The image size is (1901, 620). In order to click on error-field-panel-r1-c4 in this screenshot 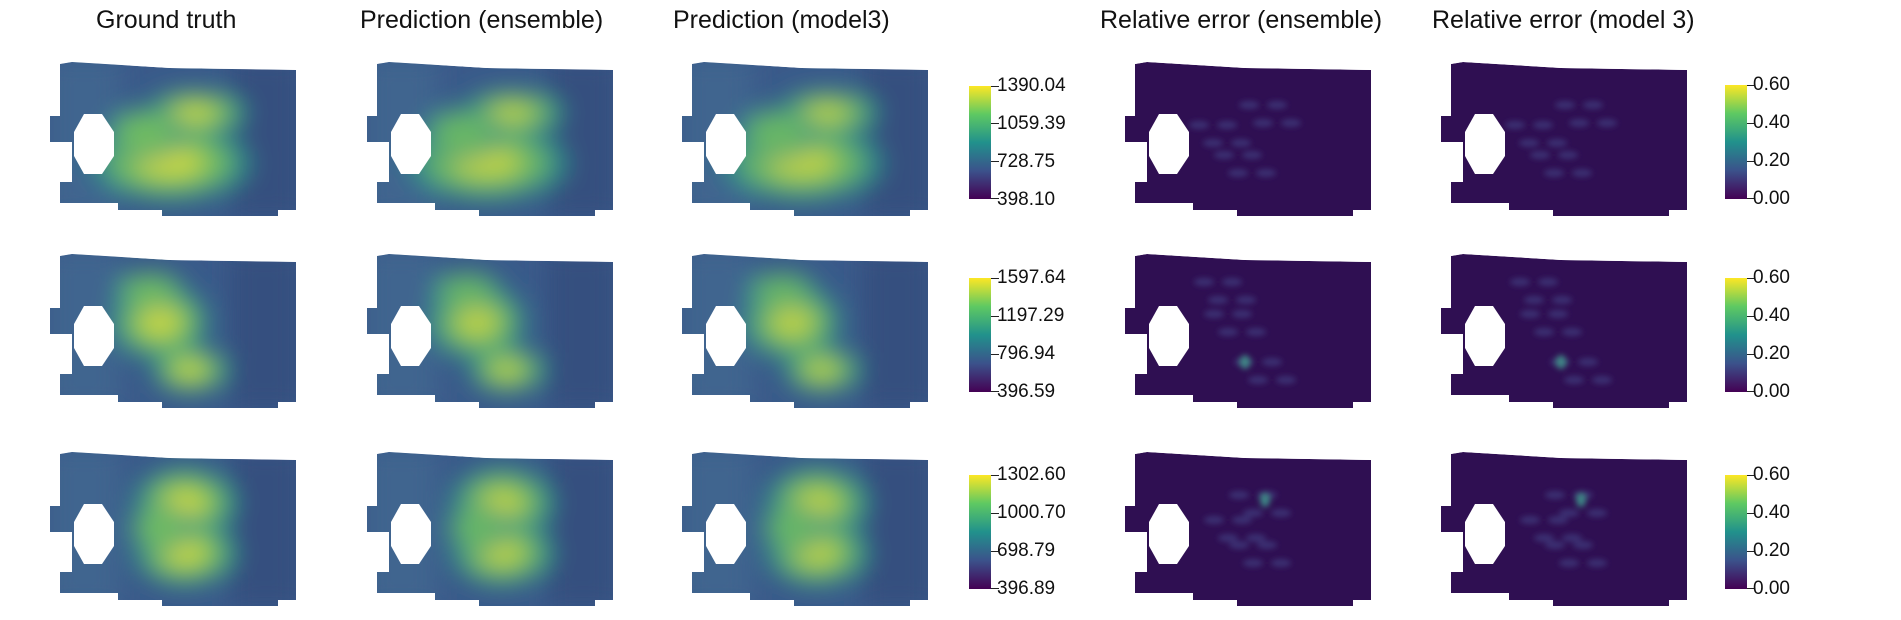, I will do `click(1249, 138)`.